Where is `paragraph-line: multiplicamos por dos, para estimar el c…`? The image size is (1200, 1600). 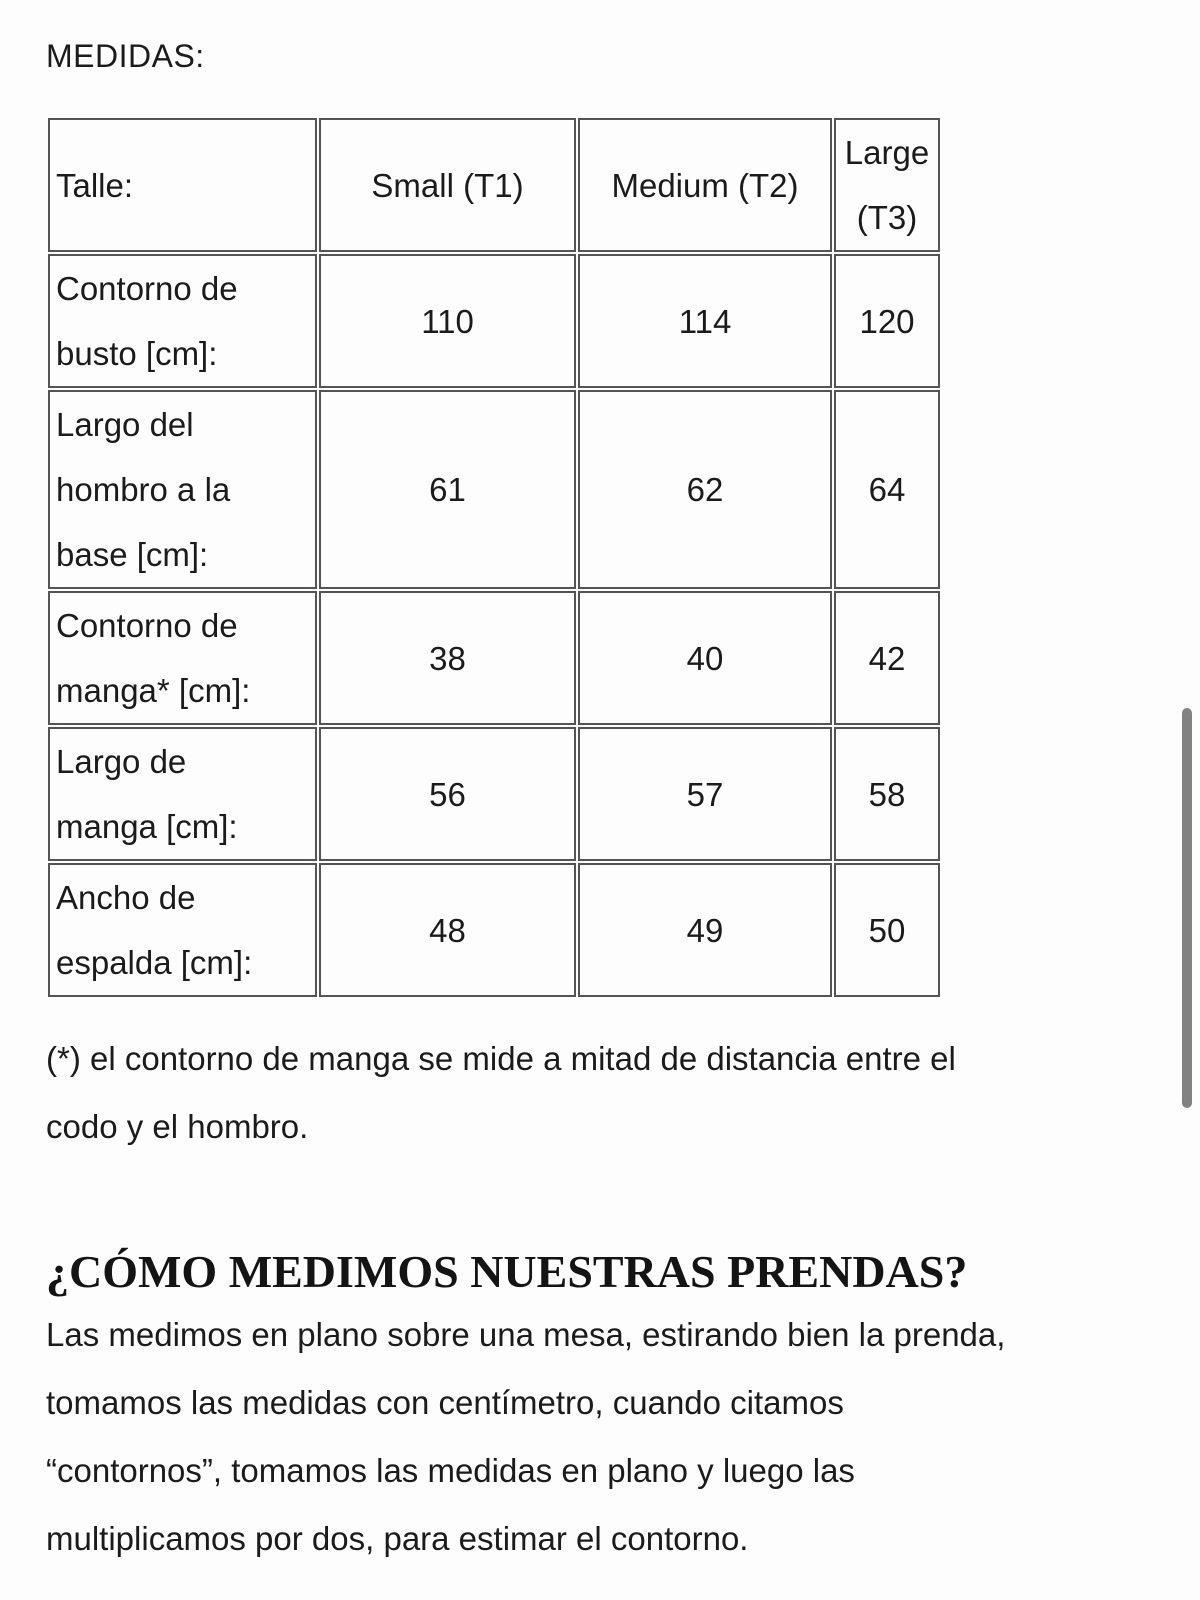
paragraph-line: multiplicamos por dos, para estimar el c… is located at coordinates (397, 1538).